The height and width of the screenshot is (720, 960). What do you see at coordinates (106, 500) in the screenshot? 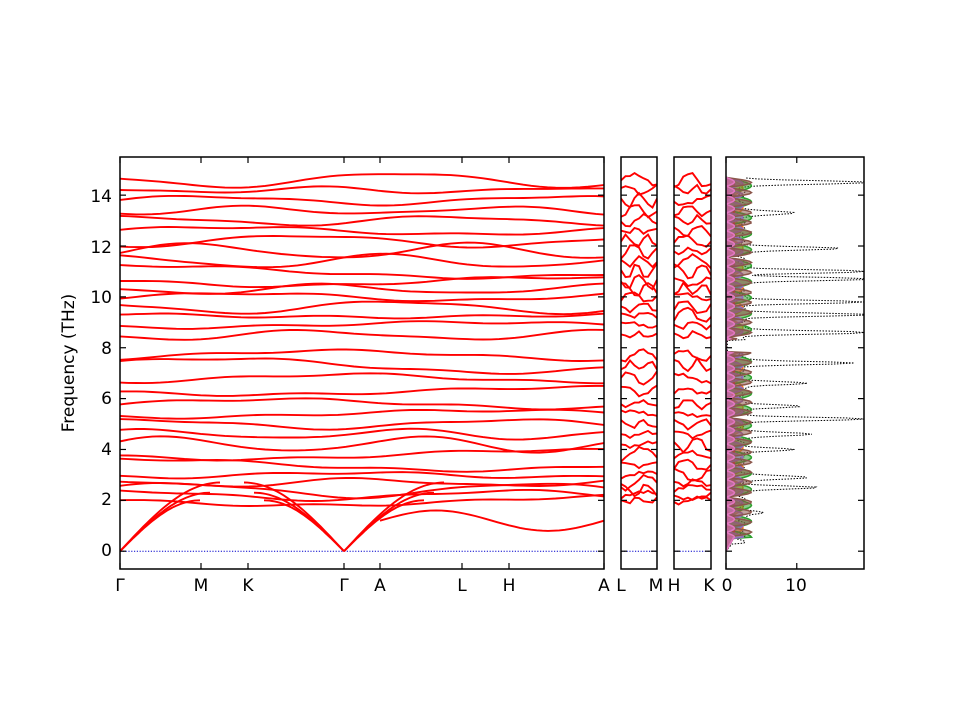
I see `y-tick-label: 2` at bounding box center [106, 500].